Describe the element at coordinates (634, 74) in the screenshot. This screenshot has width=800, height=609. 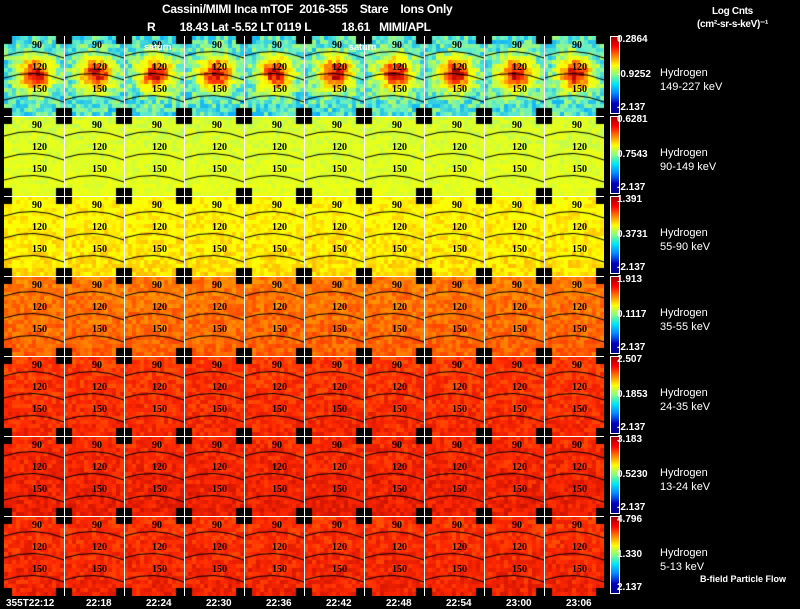
I see `colorbar-mid-value: -0.9252` at that location.